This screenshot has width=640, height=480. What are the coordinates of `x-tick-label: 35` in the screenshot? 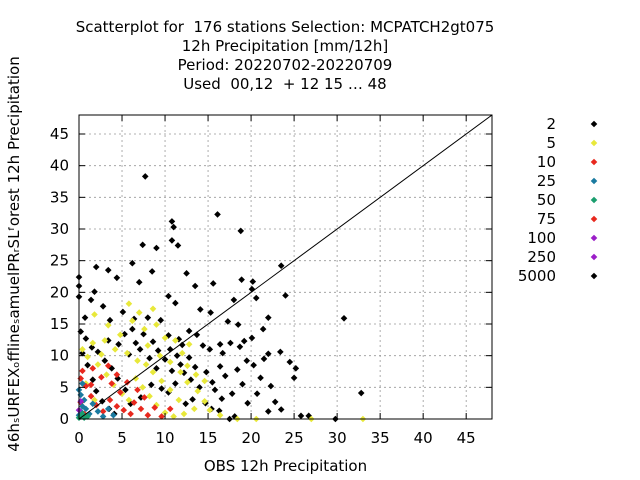 It's located at (380, 438).